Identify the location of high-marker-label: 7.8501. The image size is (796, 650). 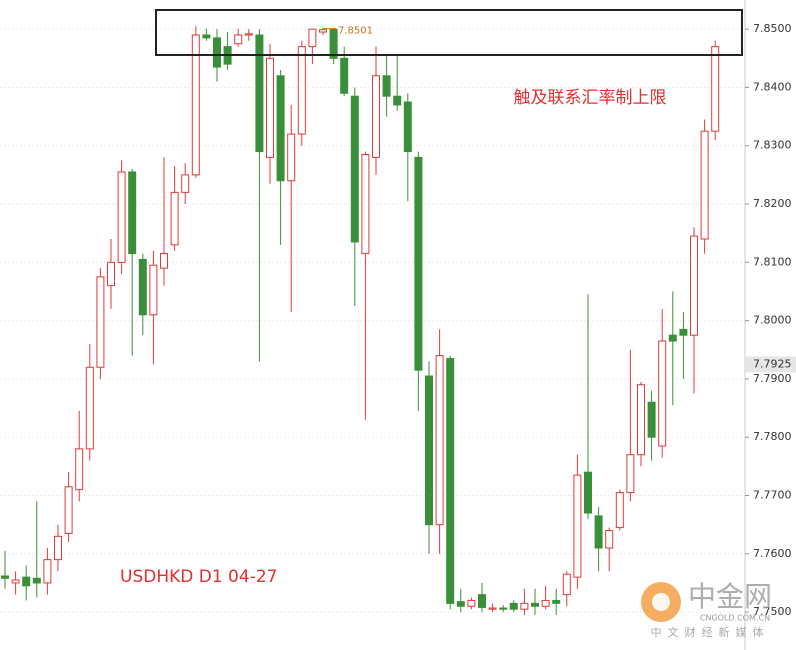
(355, 31).